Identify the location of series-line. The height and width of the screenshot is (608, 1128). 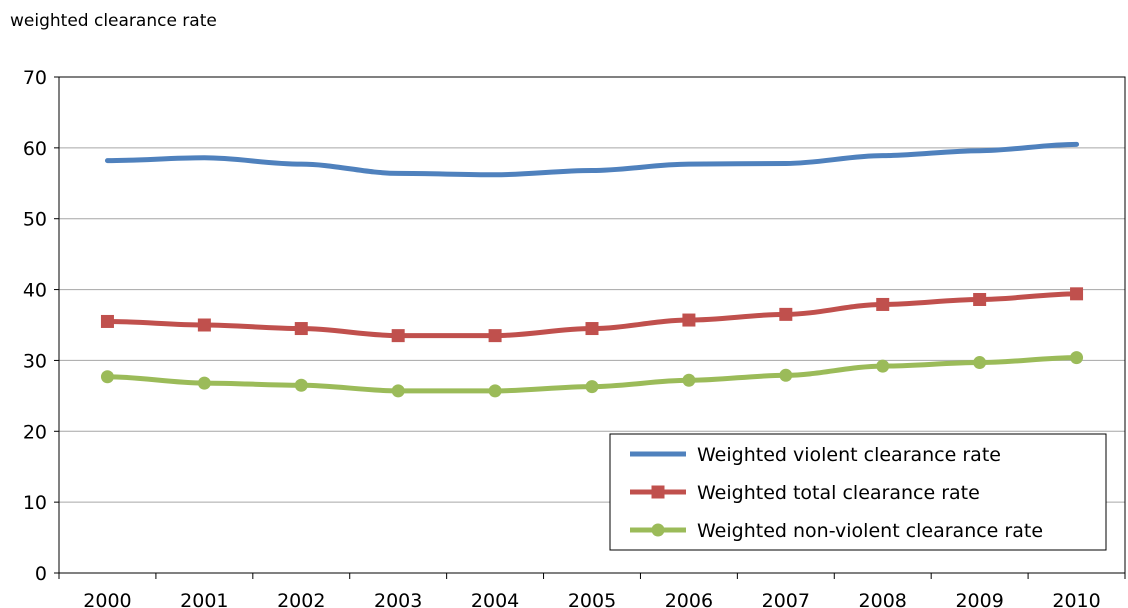
(592, 159).